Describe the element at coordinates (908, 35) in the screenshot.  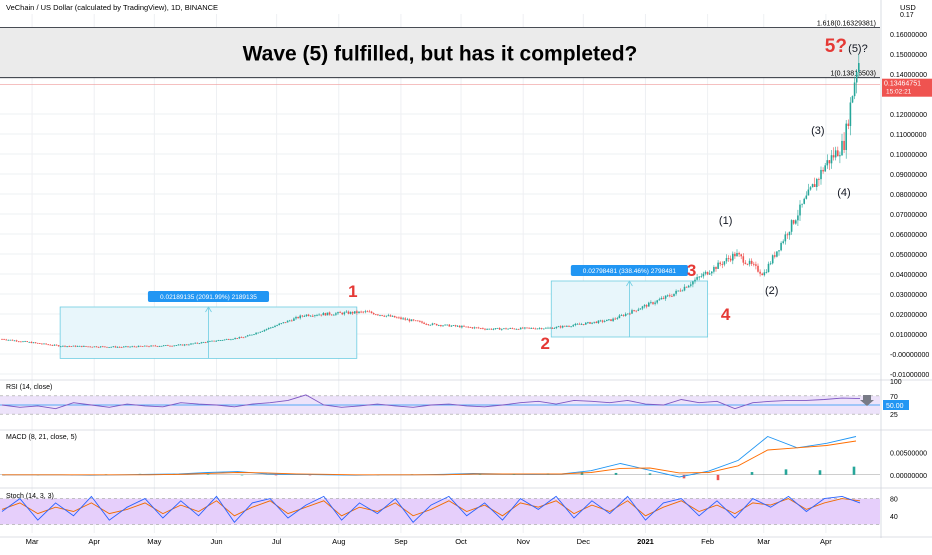
I see `y-tick-label: 0.16000000` at that location.